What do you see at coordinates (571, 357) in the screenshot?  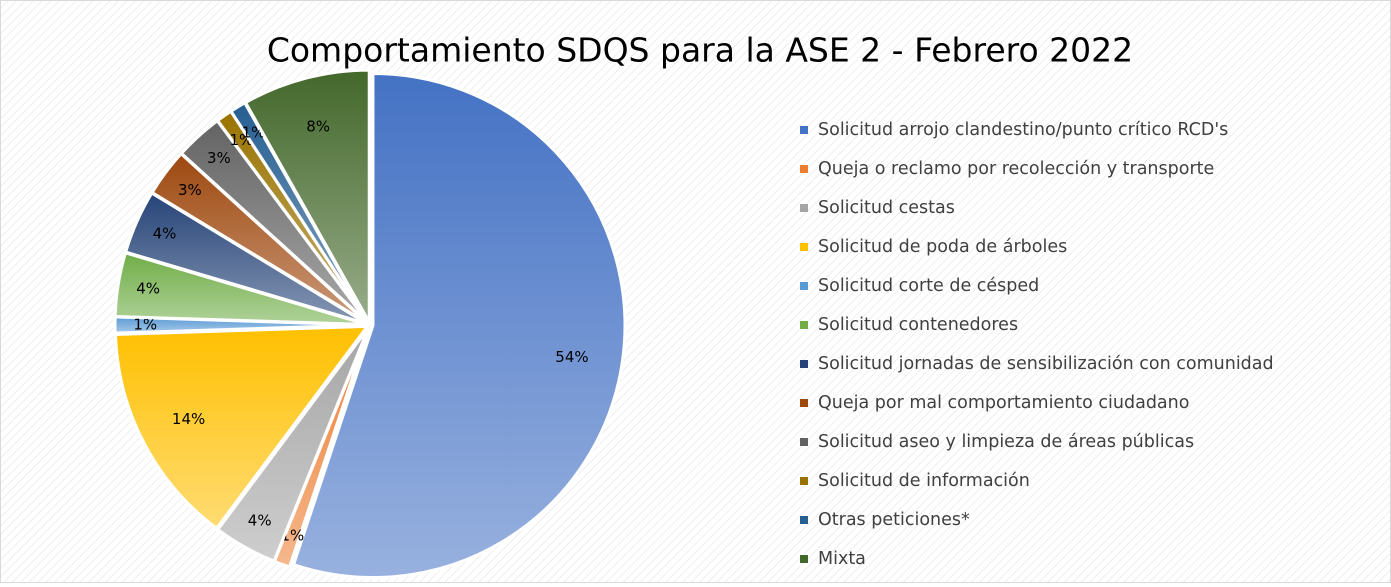 I see `data-label: 54%` at bounding box center [571, 357].